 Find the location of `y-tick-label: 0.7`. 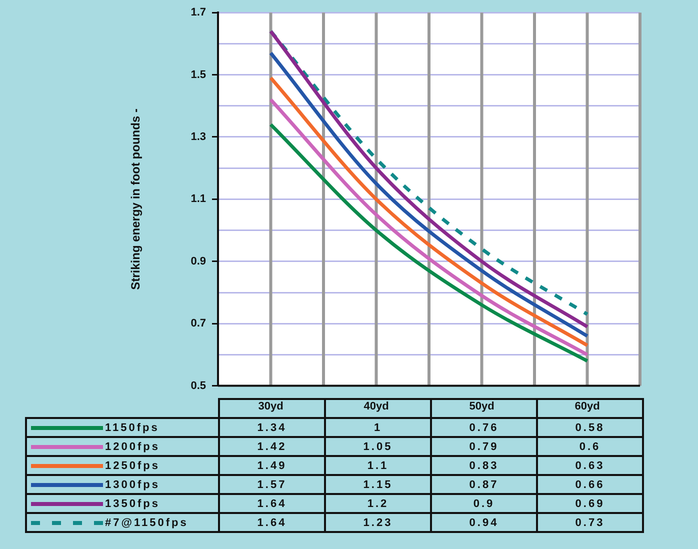

y-tick-label: 0.7 is located at coordinates (198, 324).